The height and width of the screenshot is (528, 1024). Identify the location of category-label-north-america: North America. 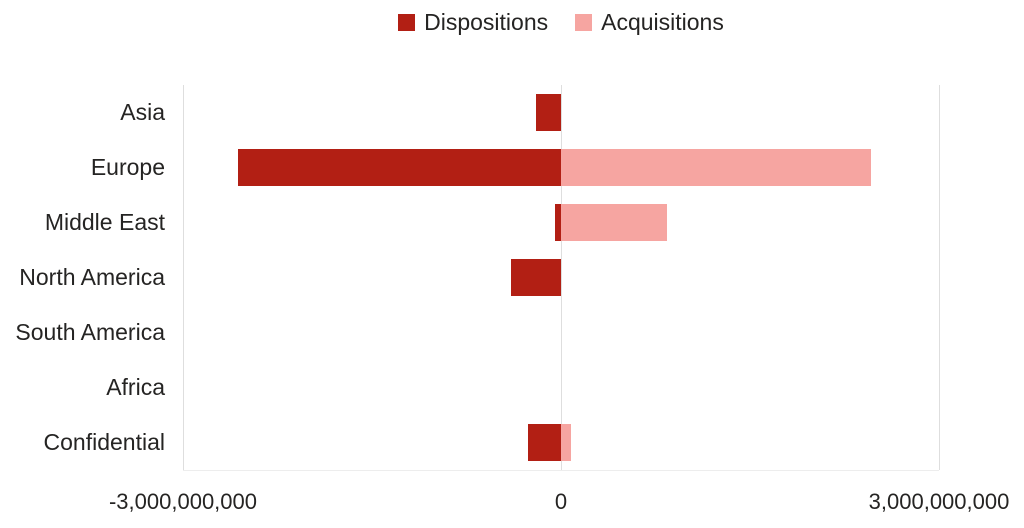
(92, 277).